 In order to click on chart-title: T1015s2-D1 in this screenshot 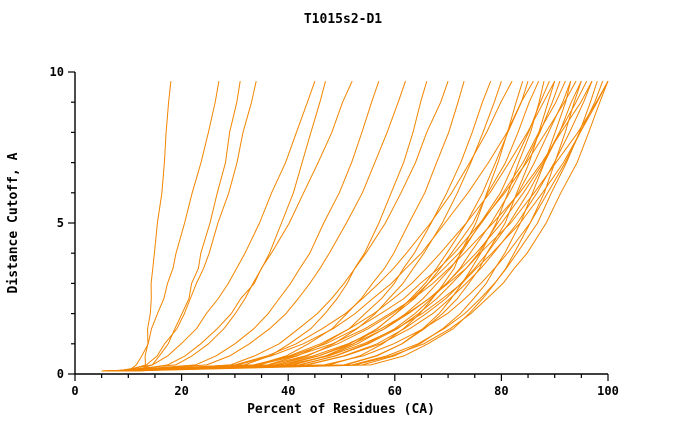, I will do `click(343, 19)`.